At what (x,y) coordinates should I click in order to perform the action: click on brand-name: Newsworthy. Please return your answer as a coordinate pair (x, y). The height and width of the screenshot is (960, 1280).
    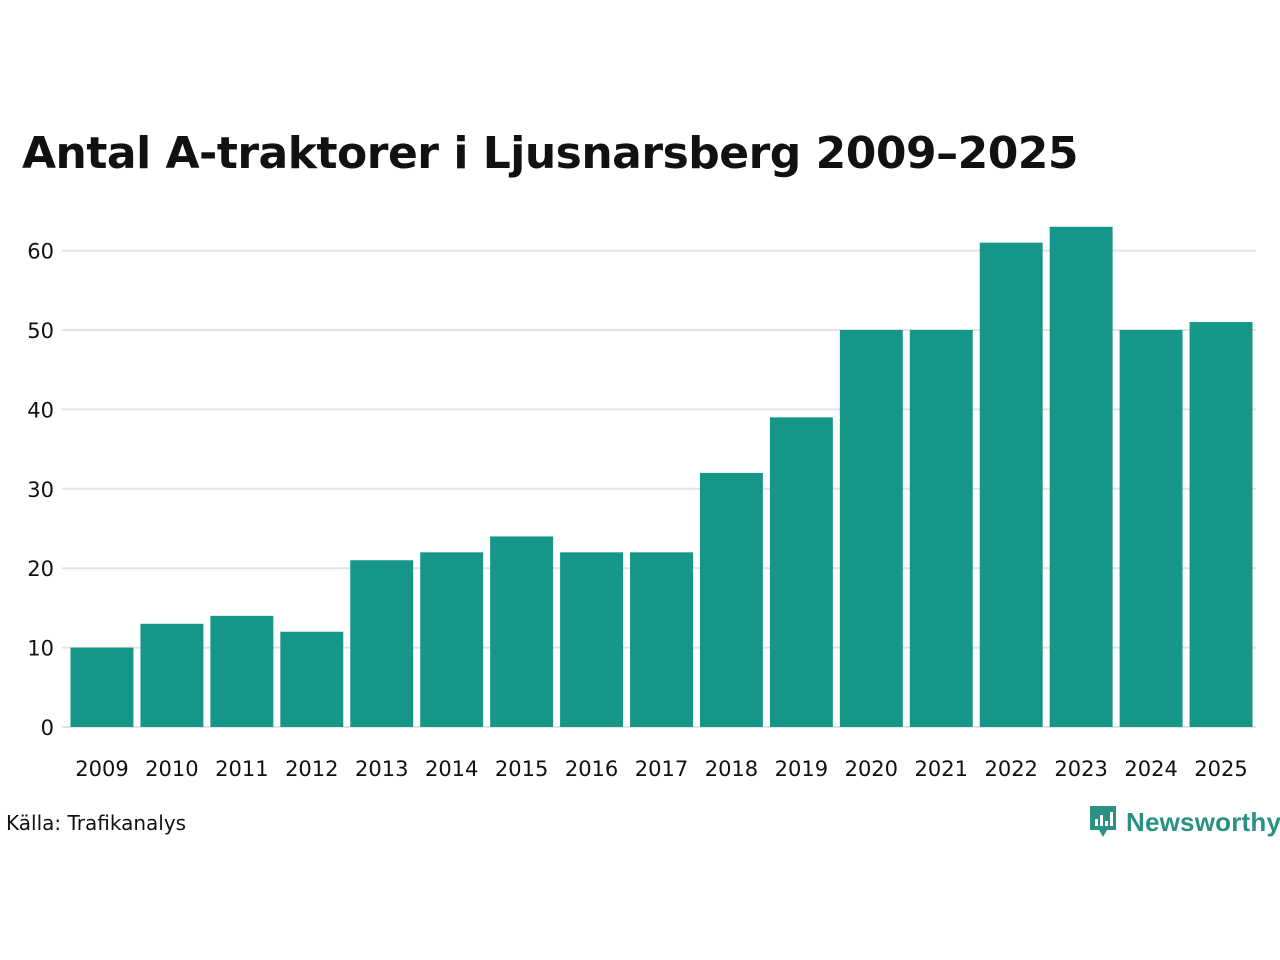
    Looking at the image, I should click on (1203, 821).